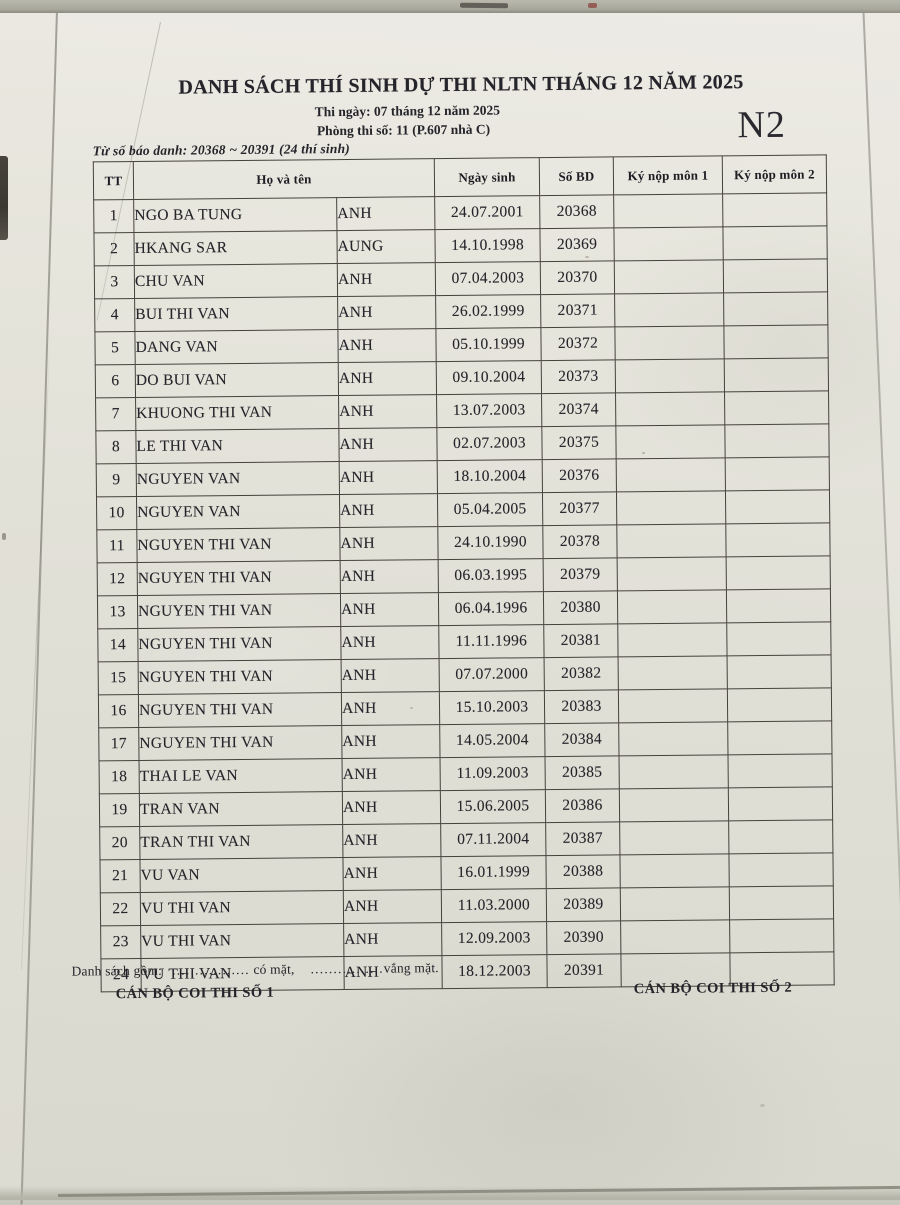 Image resolution: width=900 pixels, height=1205 pixels. Describe the element at coordinates (491, 641) in the screenshot. I see `cell-dob: 11.11.1996` at that location.